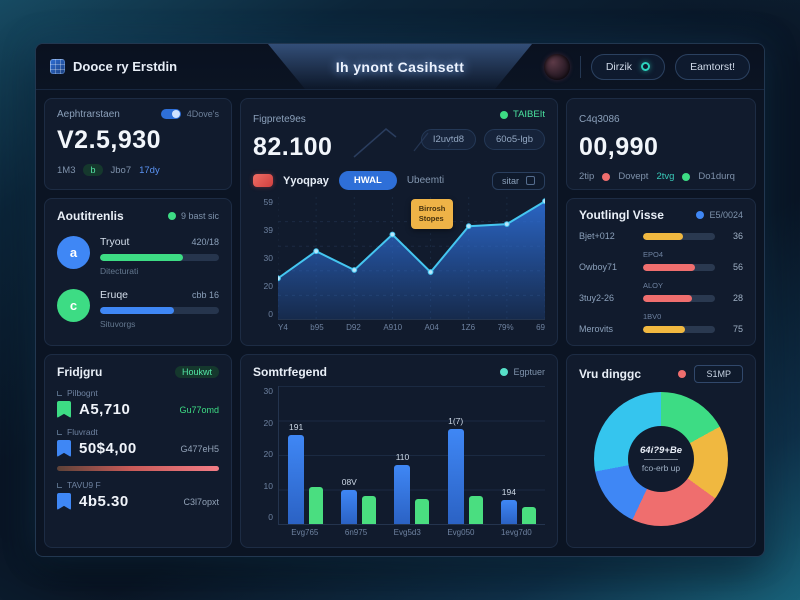 This screenshot has width=800, height=600. I want to click on ranking-item: ALOY 3tuy2-26 28, so click(661, 292).